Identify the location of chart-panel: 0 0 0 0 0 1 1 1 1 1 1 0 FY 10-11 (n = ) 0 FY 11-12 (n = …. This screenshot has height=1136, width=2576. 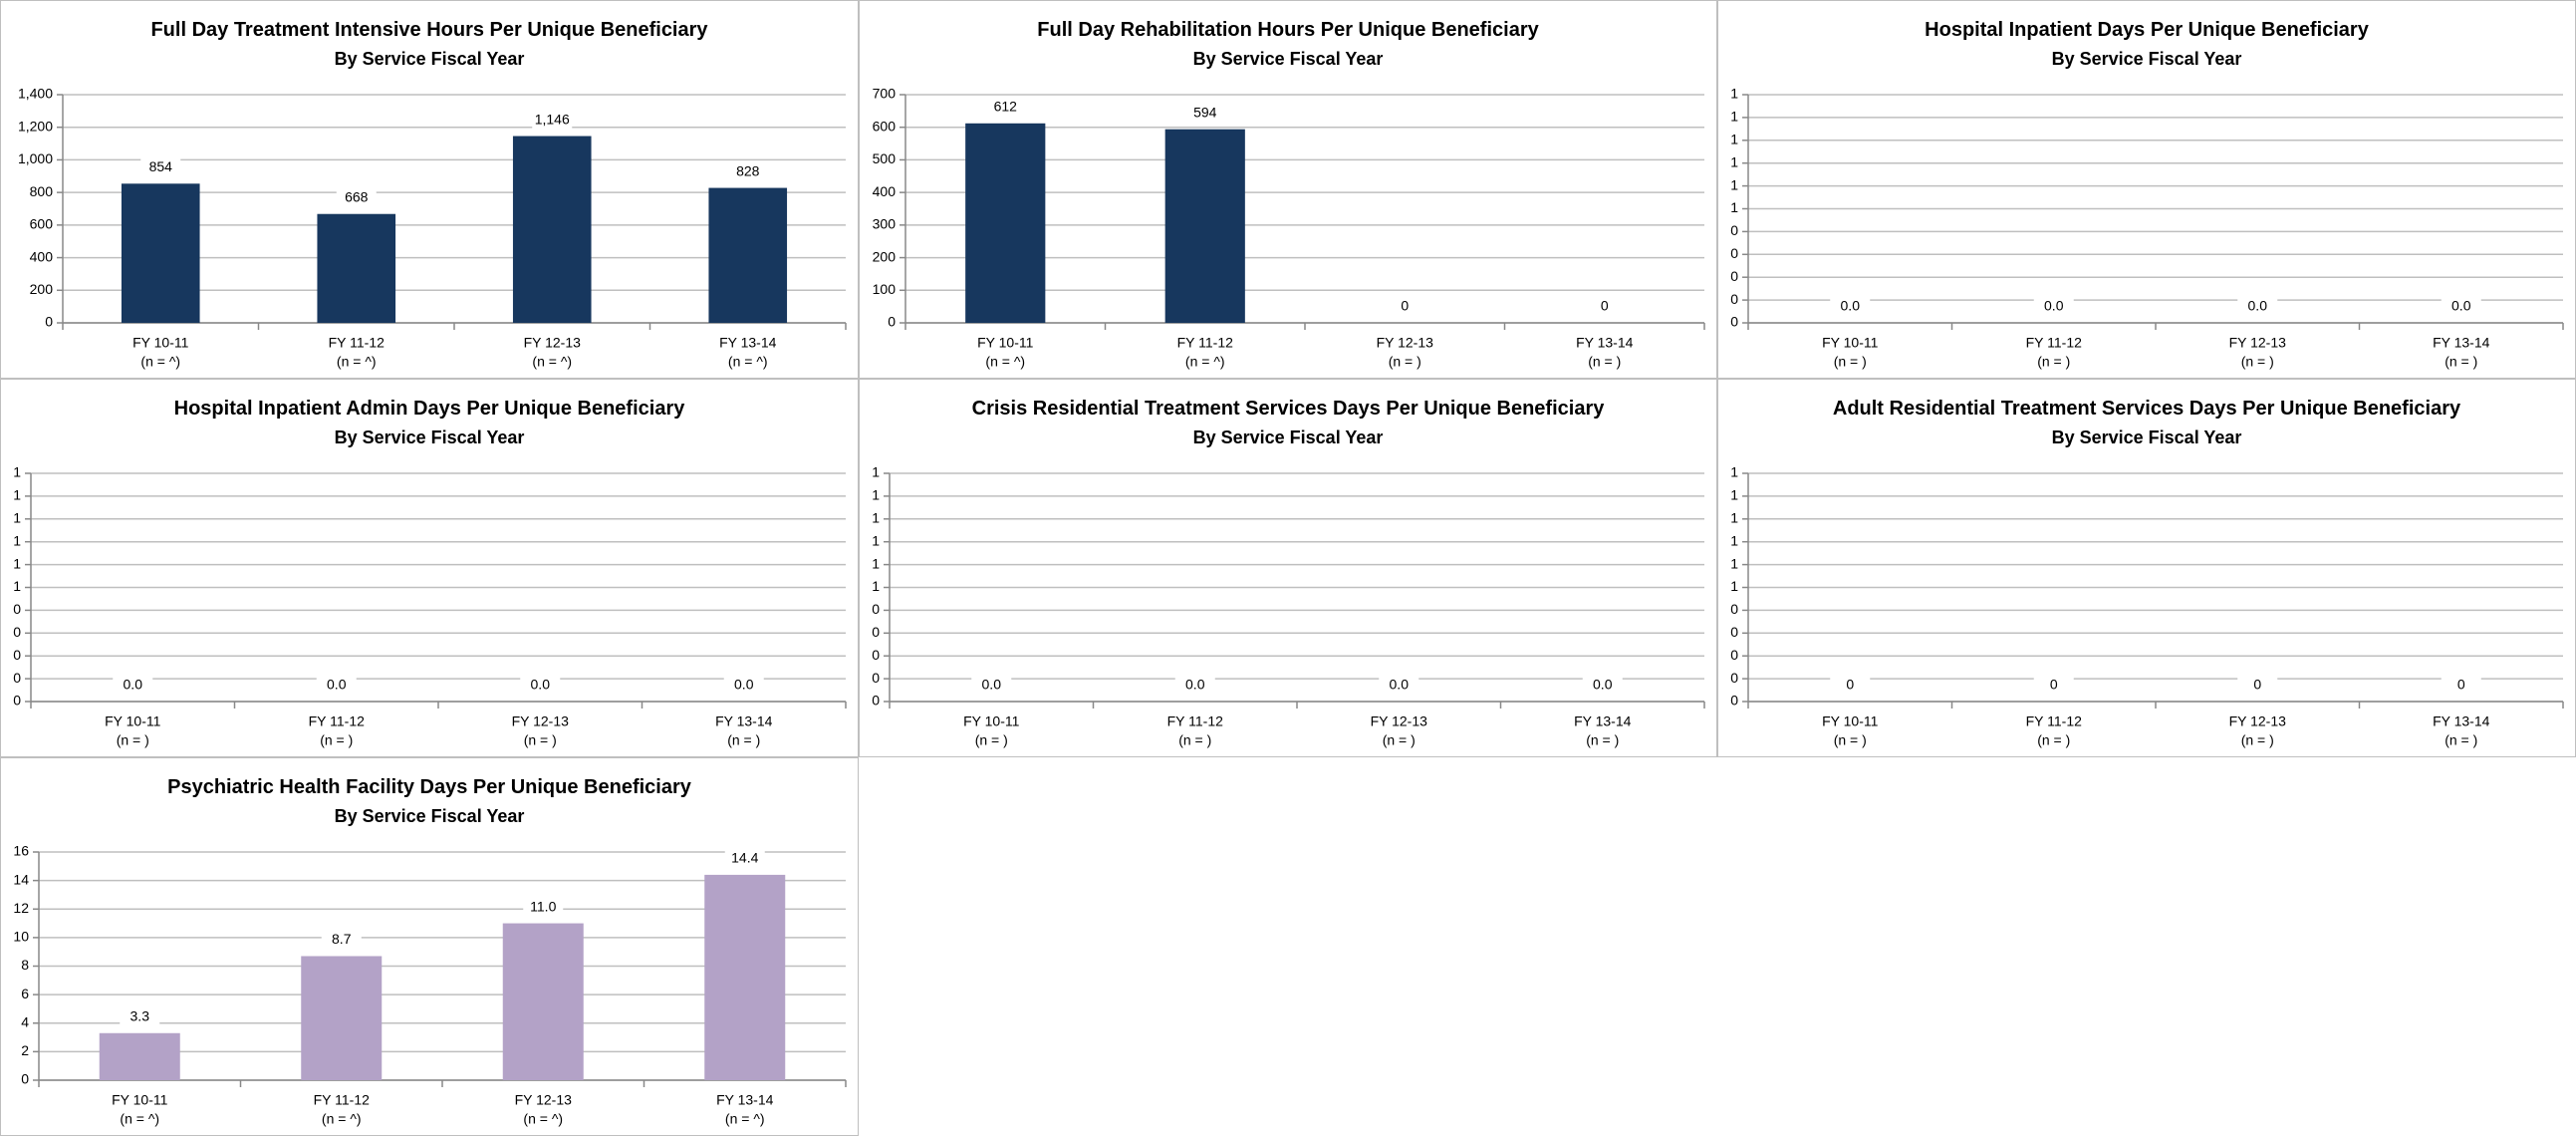
(2146, 568).